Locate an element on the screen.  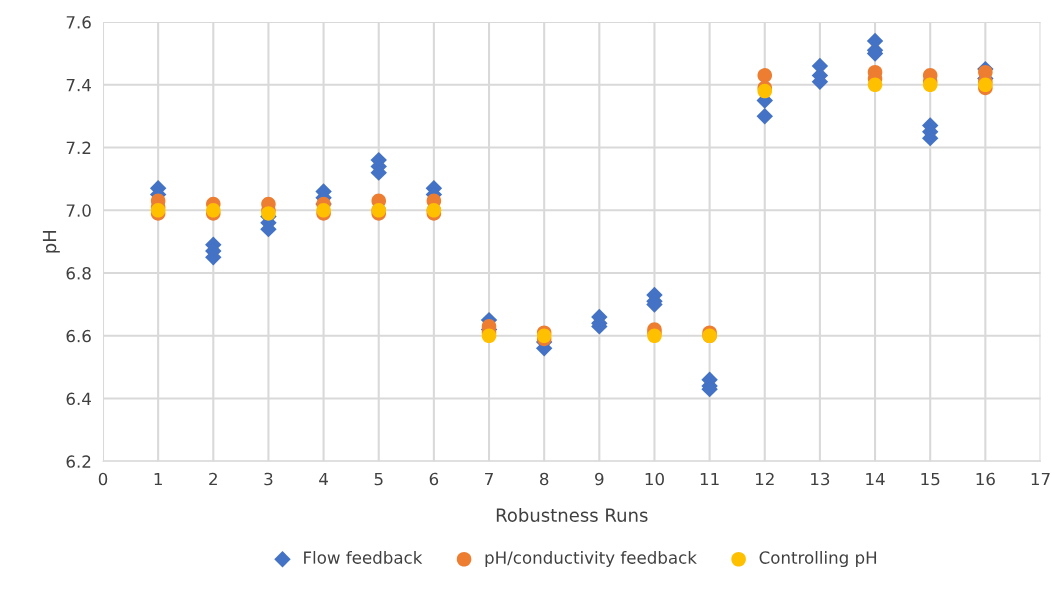
x-tick-label: 12 is located at coordinates (764, 479).